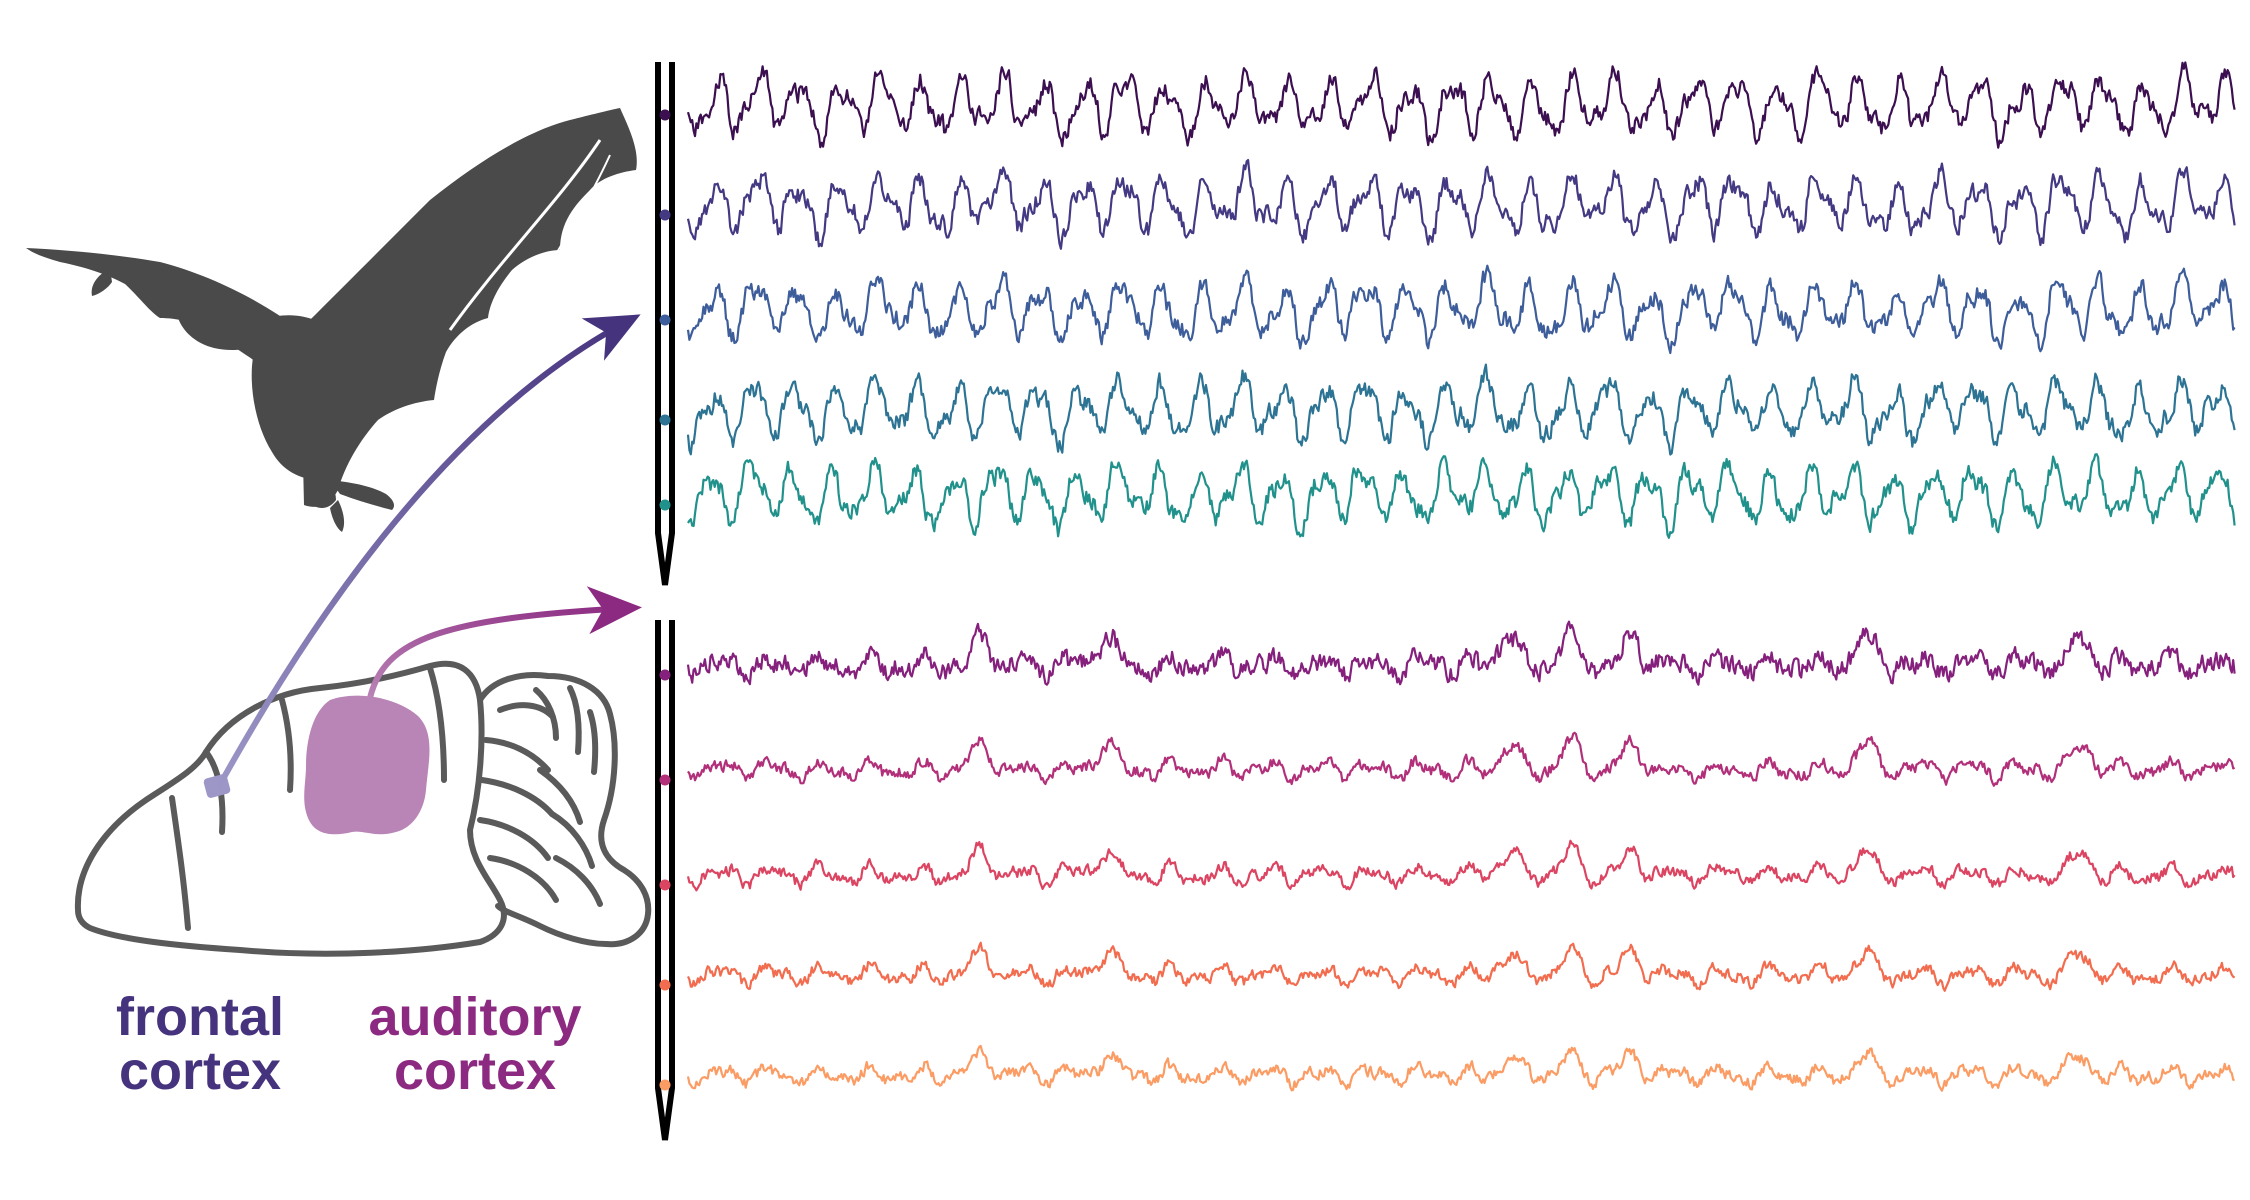 This screenshot has width=2250, height=1200. I want to click on frontal-label-line2: cortex, so click(200, 1071).